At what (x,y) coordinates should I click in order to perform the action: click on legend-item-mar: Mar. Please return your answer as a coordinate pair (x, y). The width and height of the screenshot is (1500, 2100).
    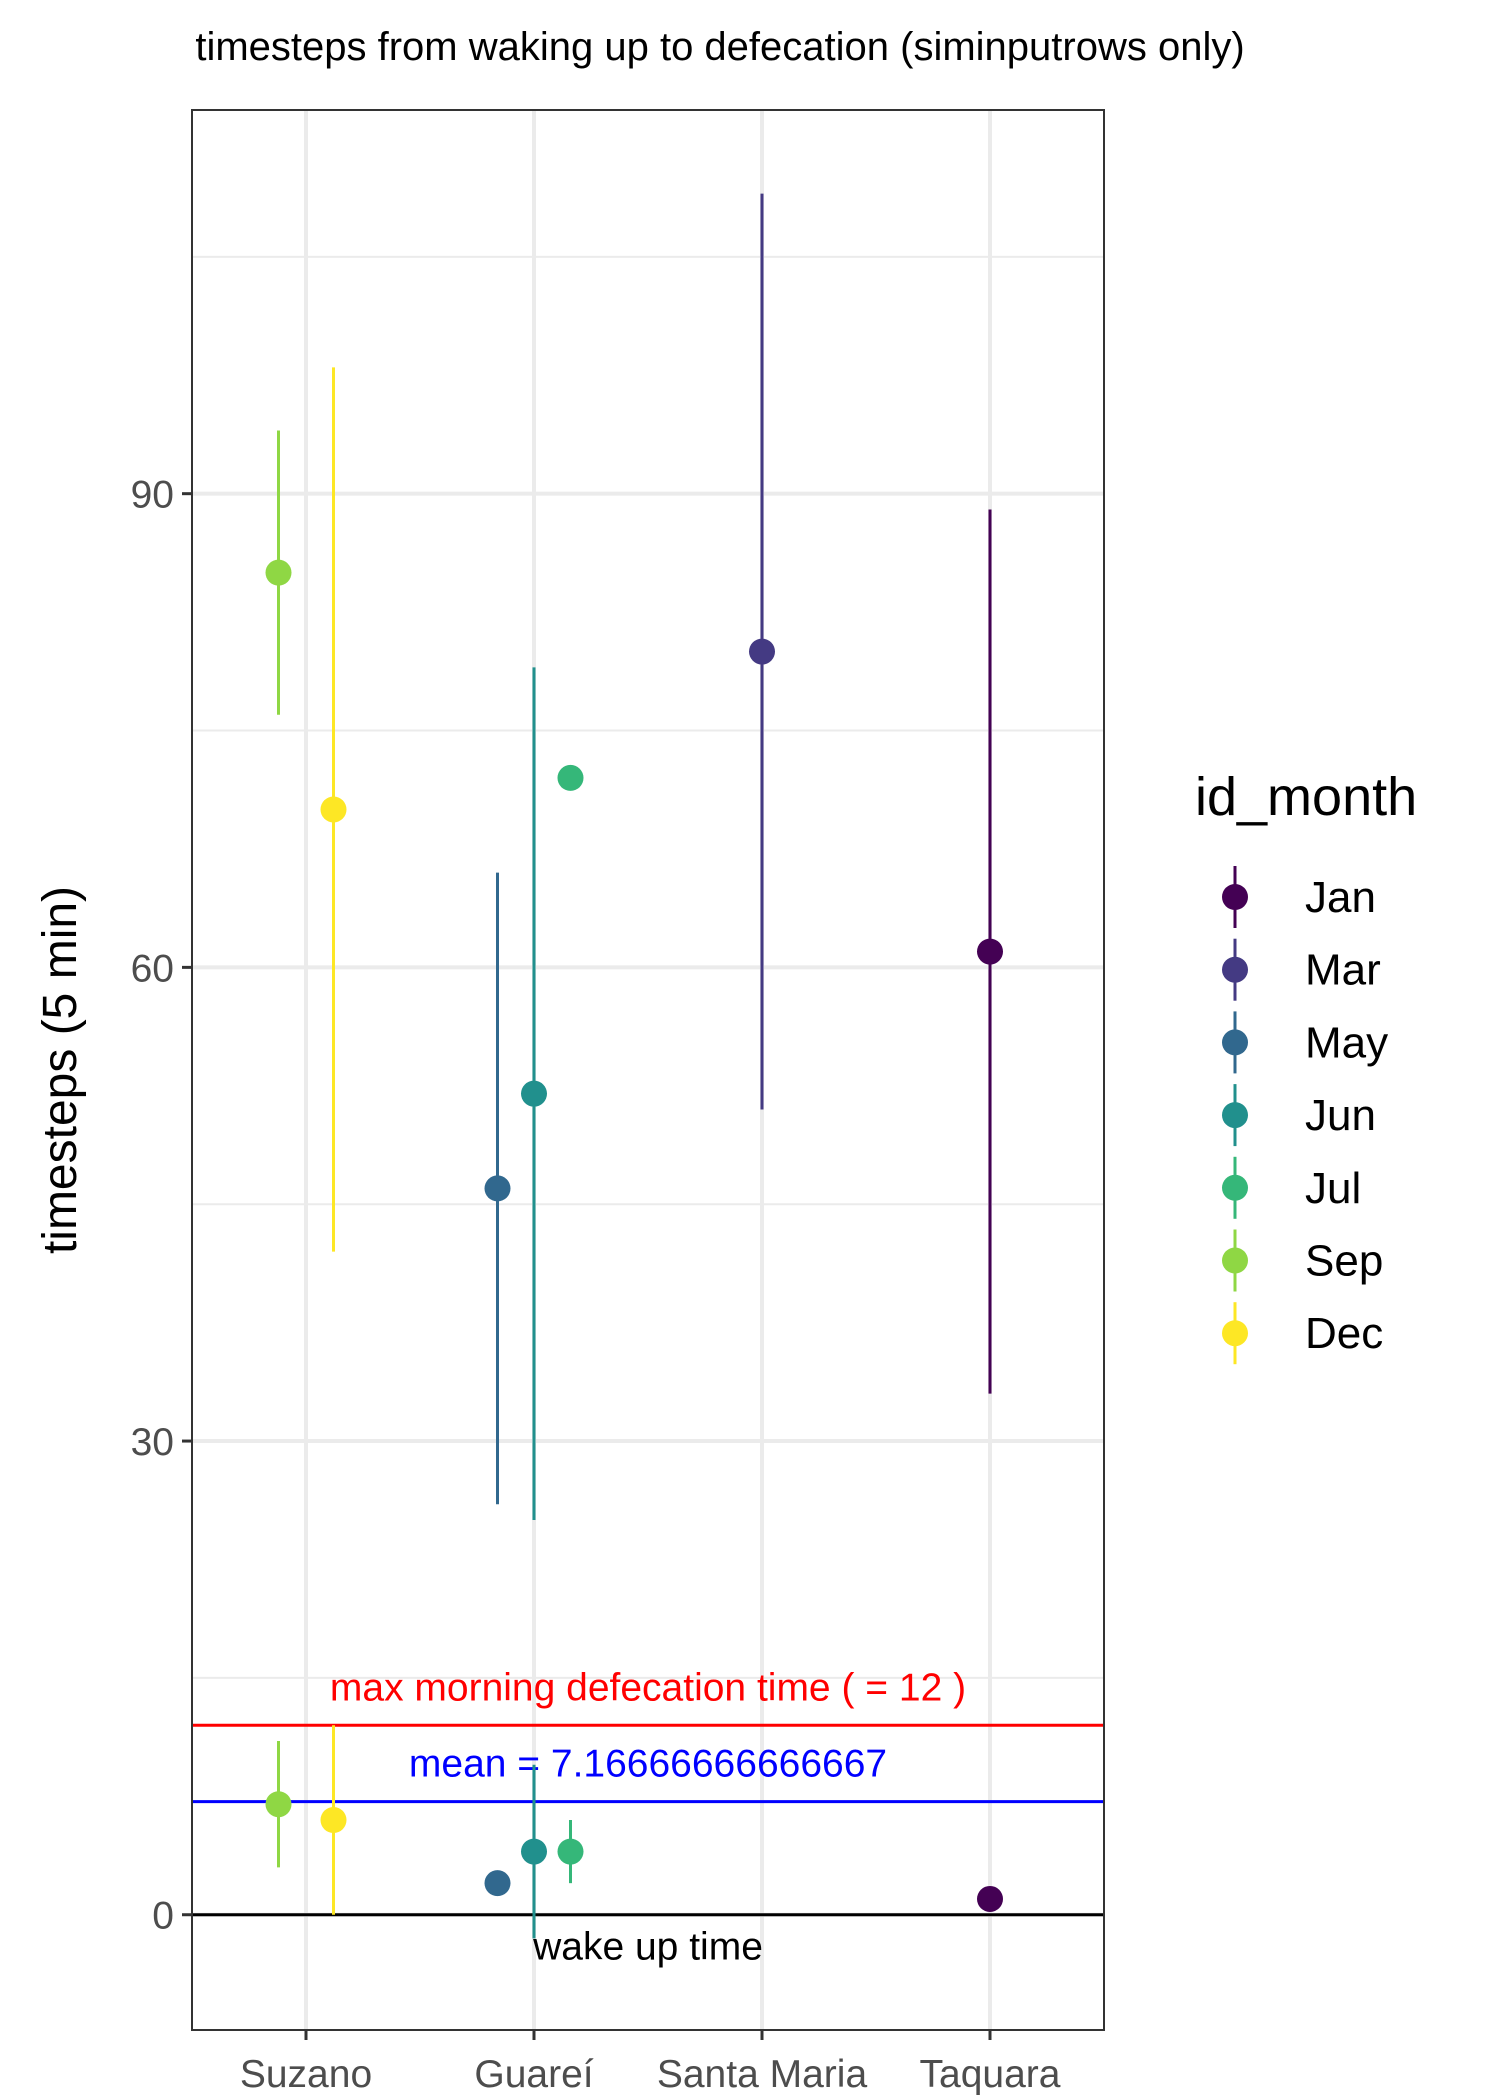
    Looking at the image, I should click on (1301, 969).